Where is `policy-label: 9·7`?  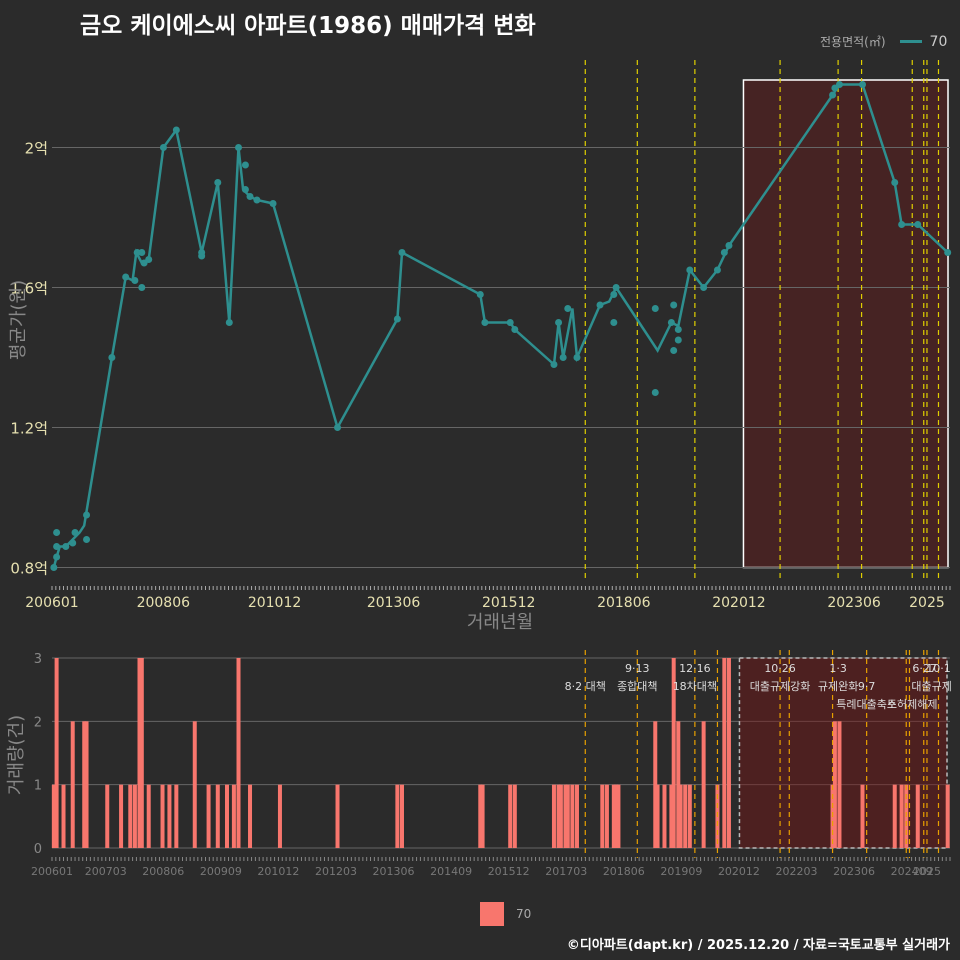 policy-label: 9·7 is located at coordinates (867, 686).